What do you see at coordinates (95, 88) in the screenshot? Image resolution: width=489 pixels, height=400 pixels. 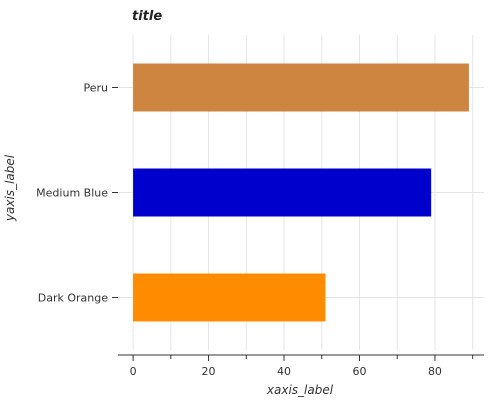 I see `y-category-label: Peru` at bounding box center [95, 88].